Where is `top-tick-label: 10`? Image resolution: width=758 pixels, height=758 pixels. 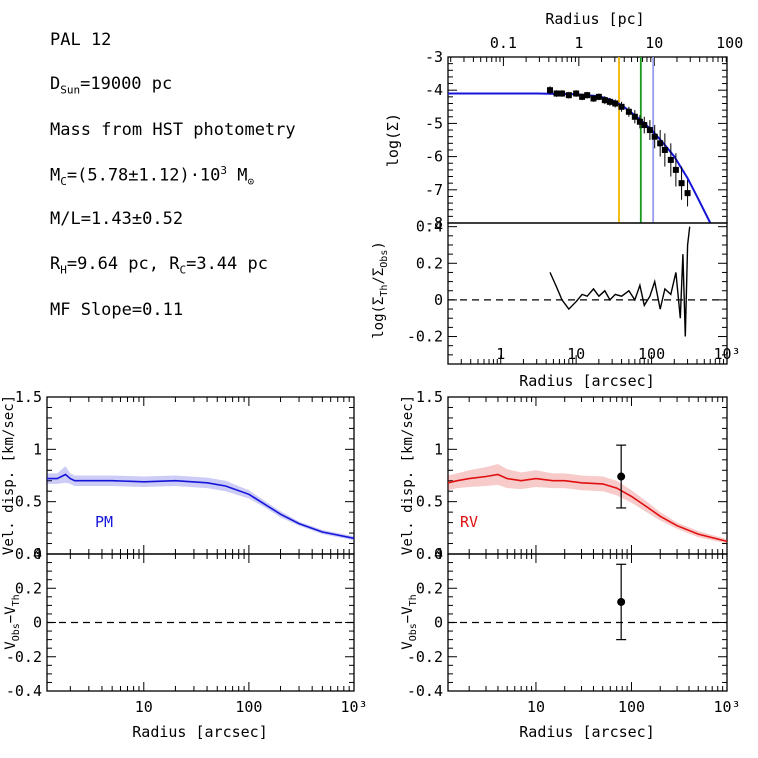 top-tick-label: 10 is located at coordinates (654, 43).